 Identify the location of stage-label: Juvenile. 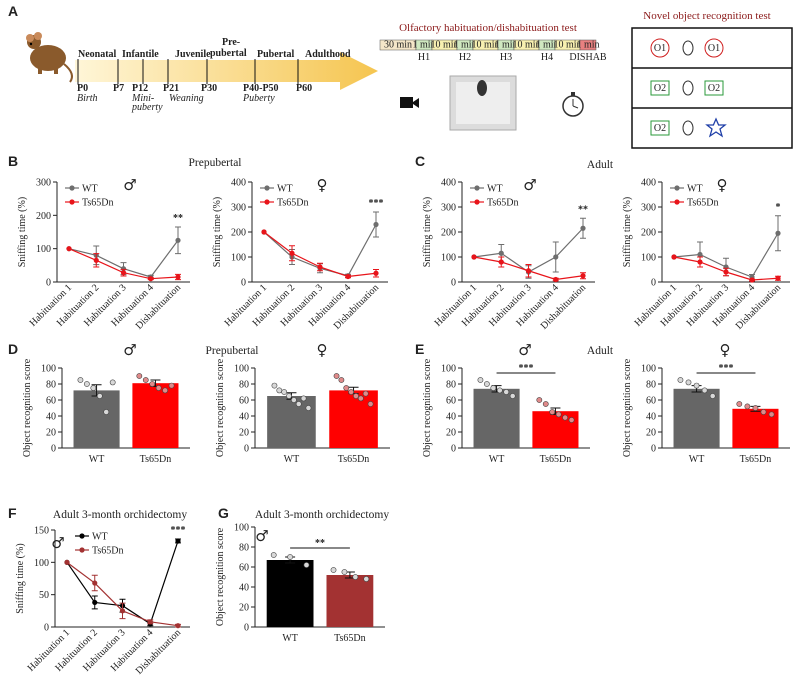
(193, 54).